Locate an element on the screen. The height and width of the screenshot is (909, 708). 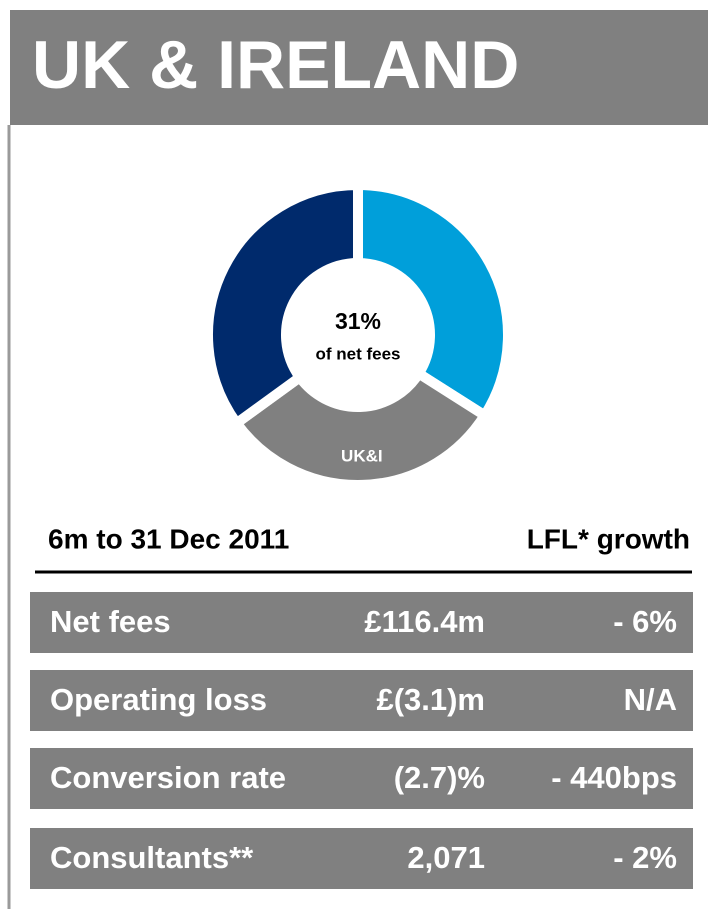
table-cell: - 6% is located at coordinates (645, 621).